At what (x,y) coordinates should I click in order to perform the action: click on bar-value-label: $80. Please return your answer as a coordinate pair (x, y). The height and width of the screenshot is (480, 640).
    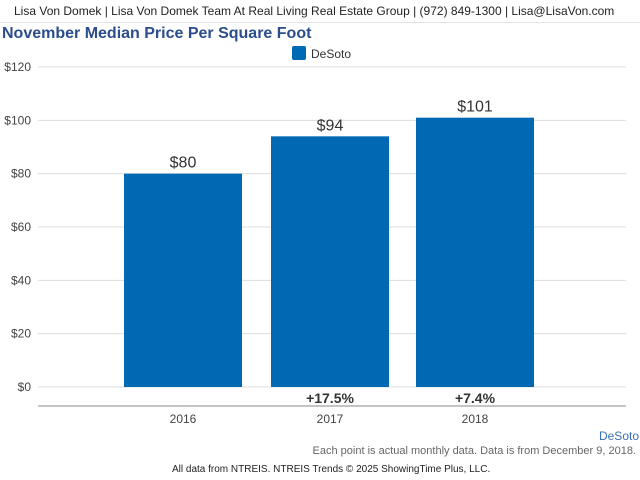
    Looking at the image, I should click on (183, 163).